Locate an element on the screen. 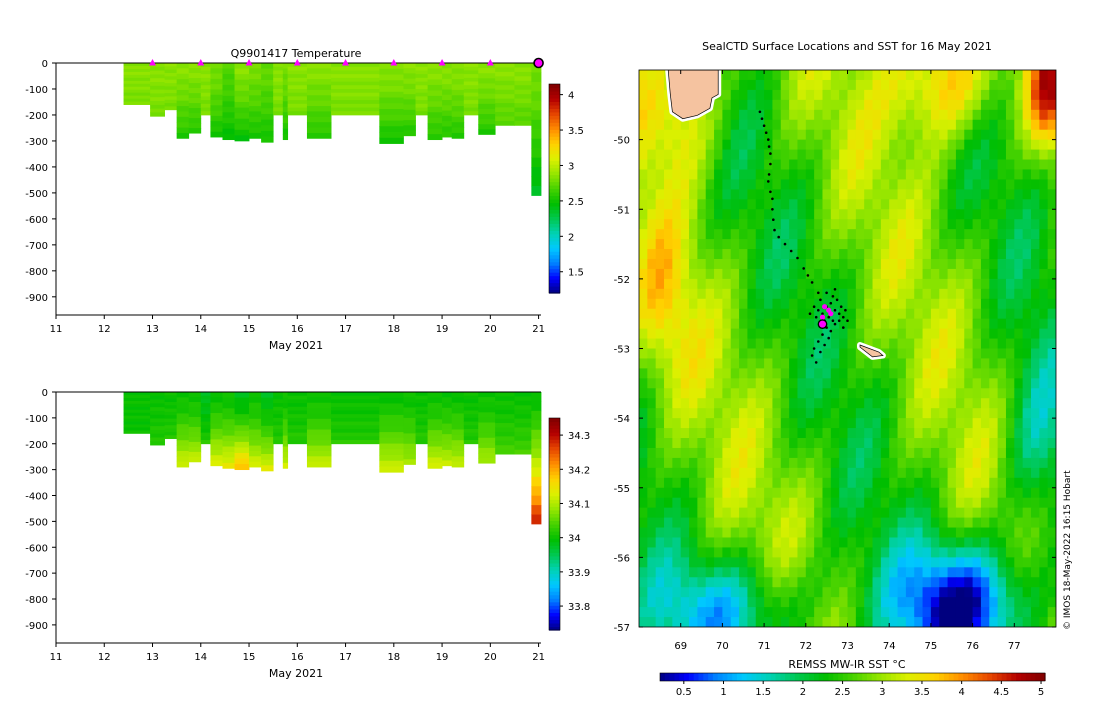  sst-colorbar-frame is located at coordinates (852, 677).